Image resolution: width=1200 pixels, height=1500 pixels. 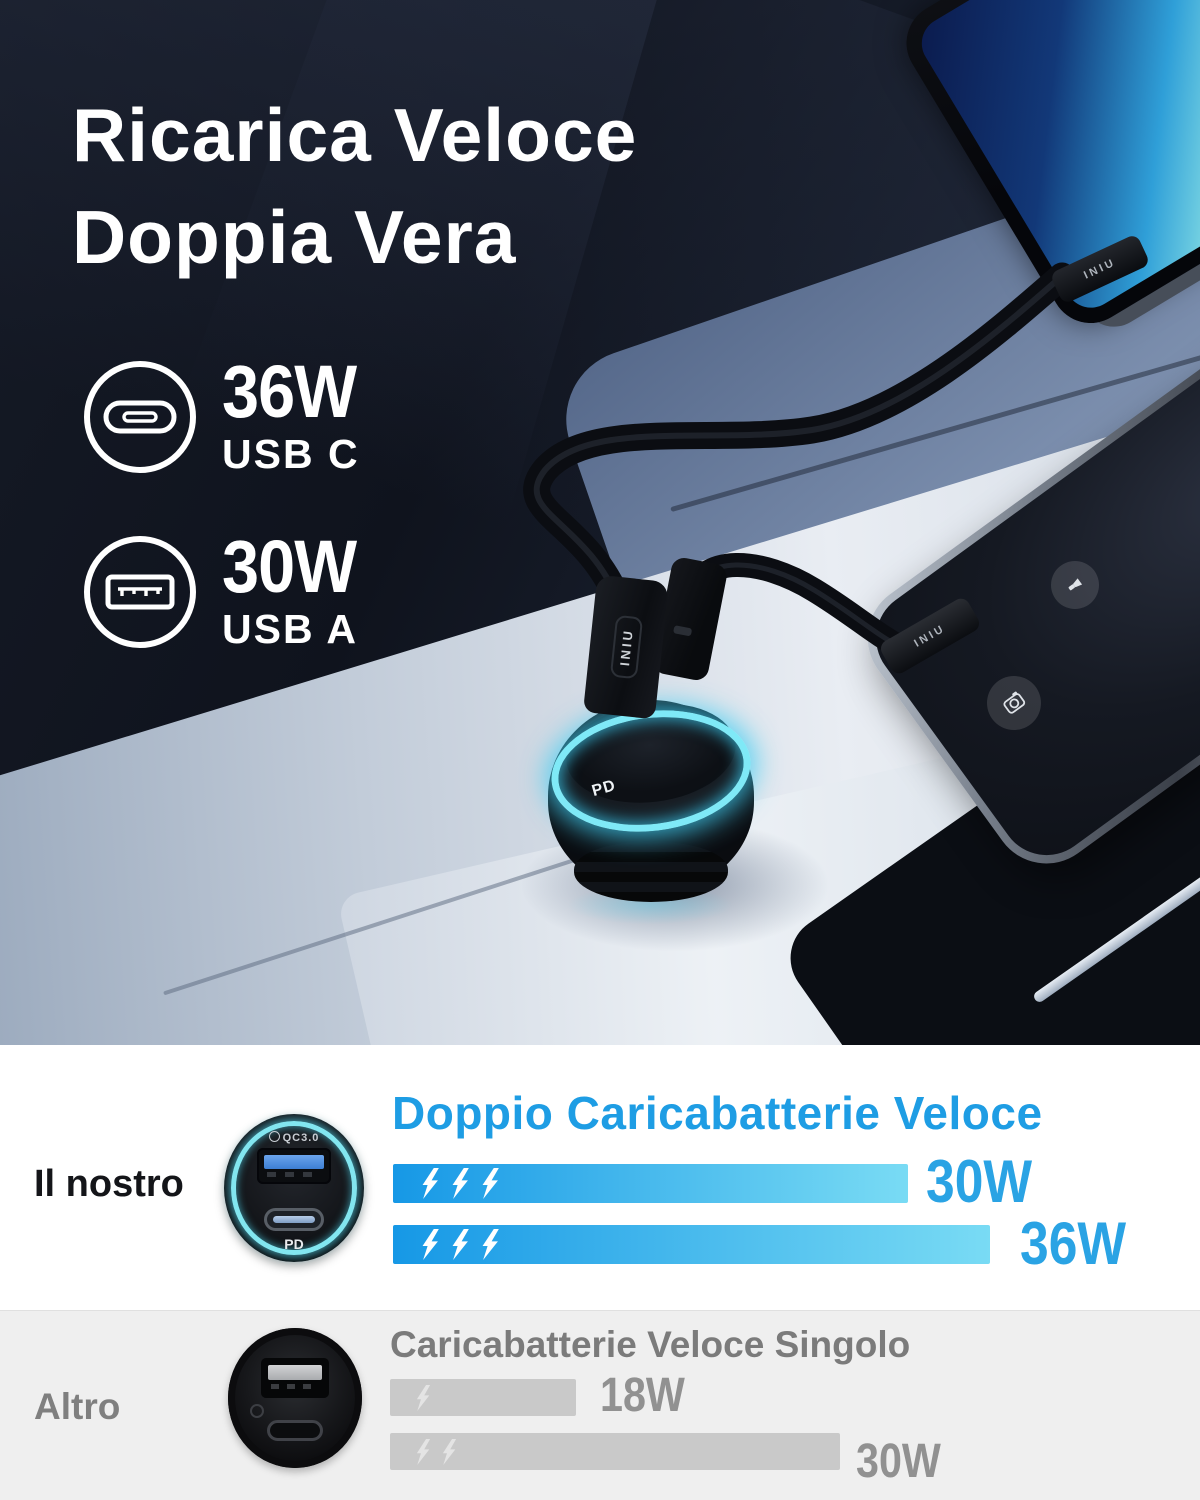 I want to click on qc-badge-icon, so click(x=274, y=1136).